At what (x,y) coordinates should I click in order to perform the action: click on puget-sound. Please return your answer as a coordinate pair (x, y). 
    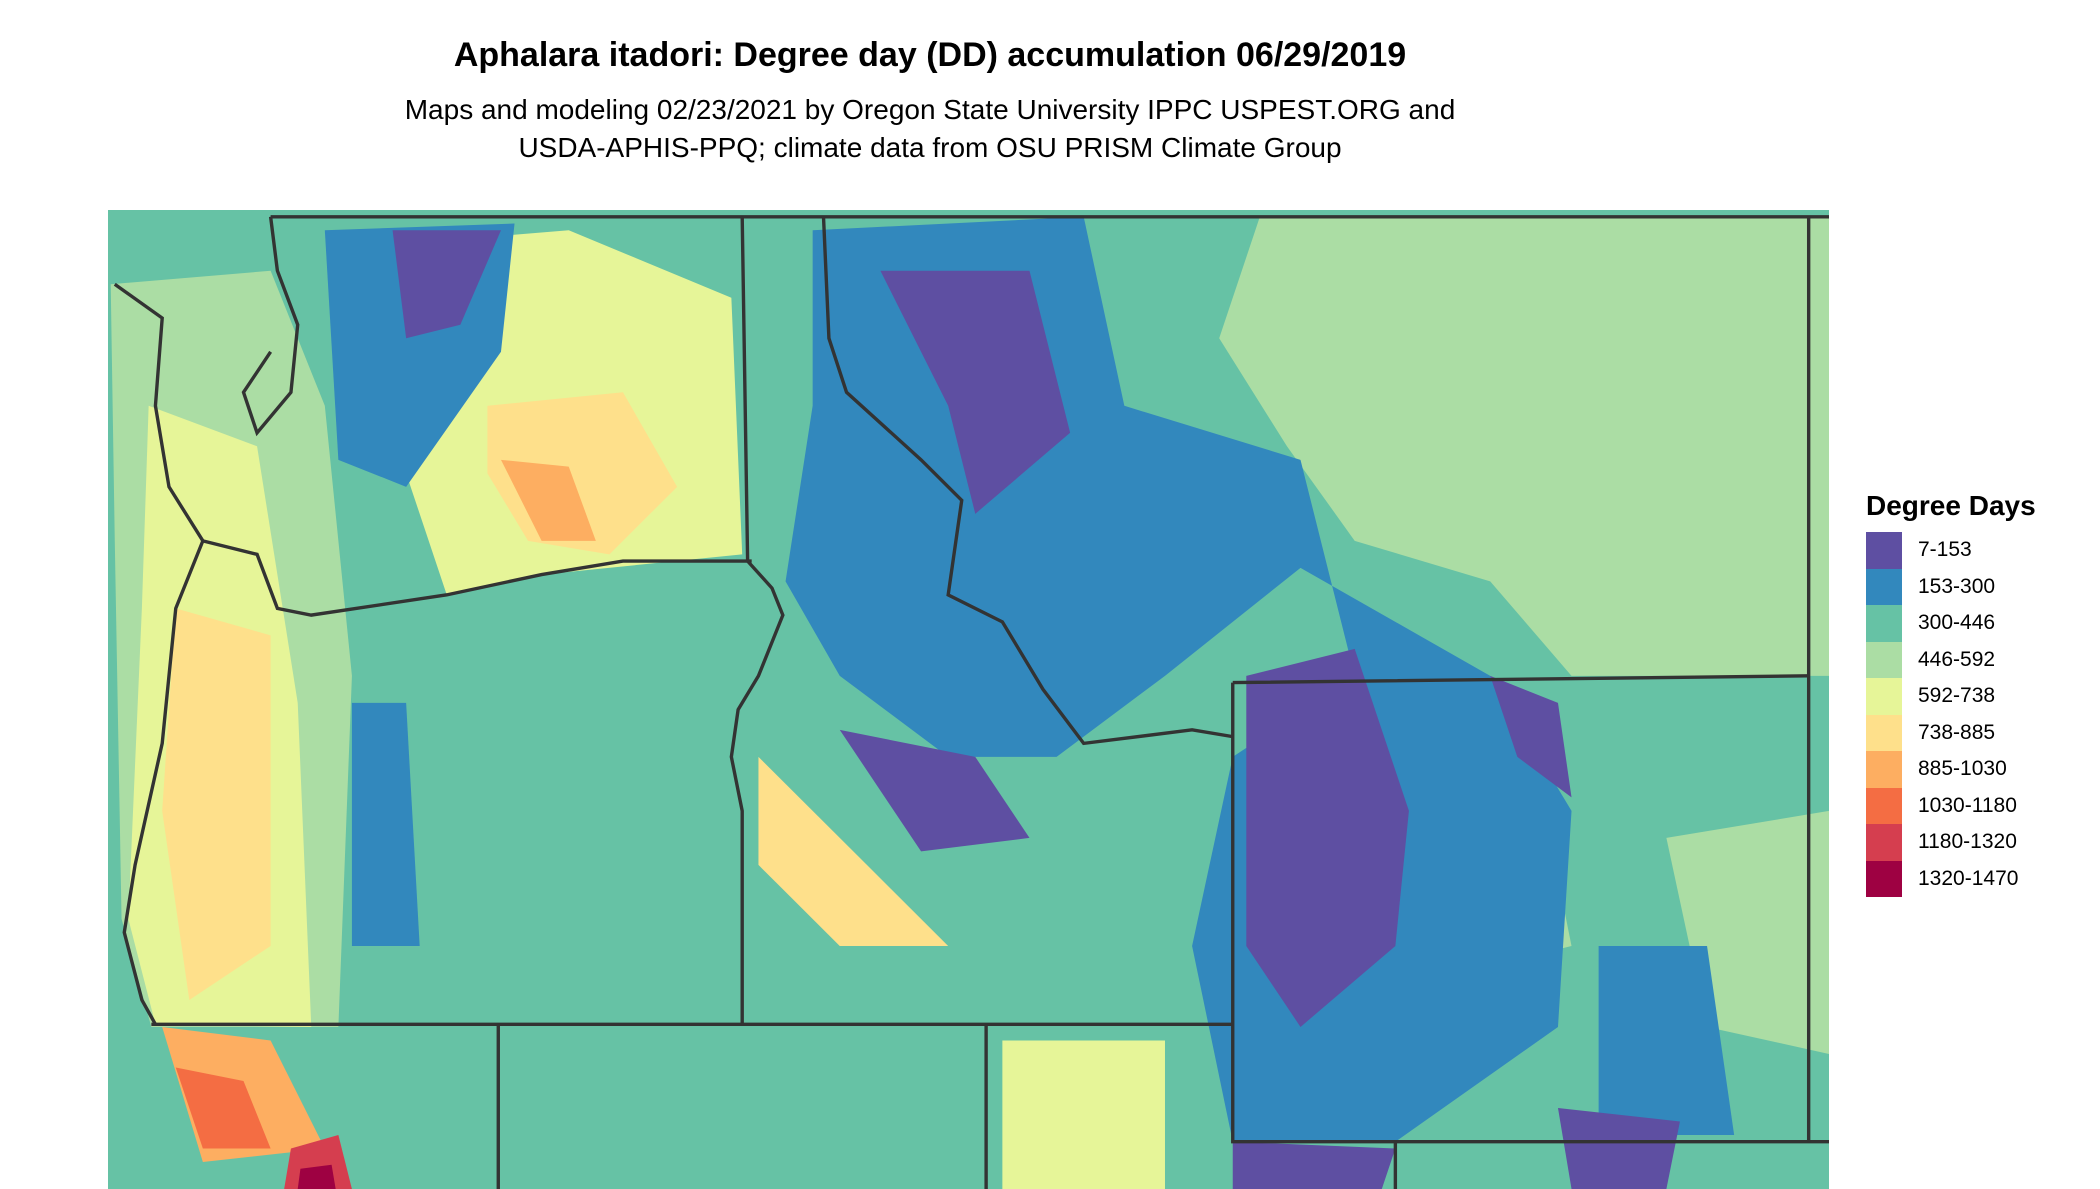
    Looking at the image, I should click on (270, 326).